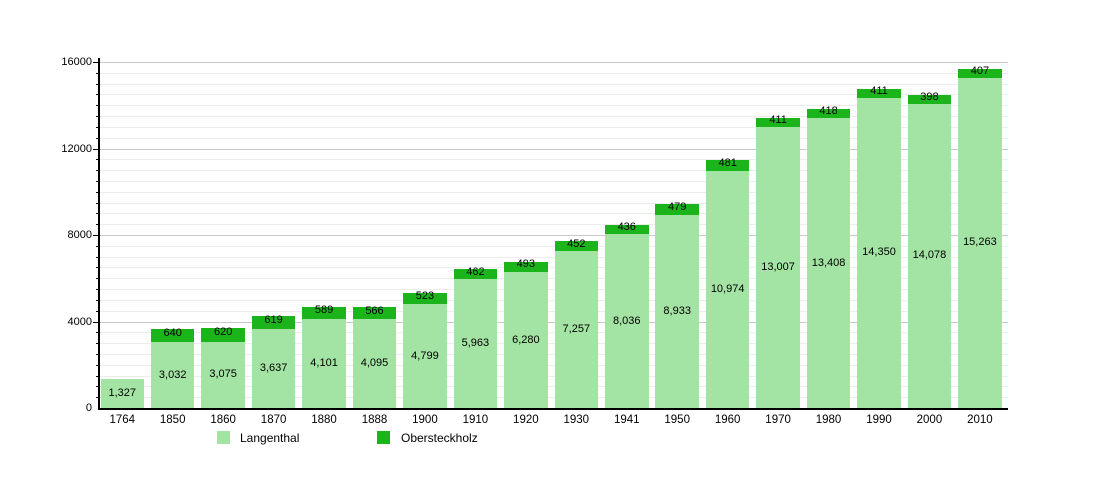 This screenshot has width=1100, height=500. Describe the element at coordinates (374, 310) in the screenshot. I see `bar-value-obersteckholz-1888: 566` at that location.